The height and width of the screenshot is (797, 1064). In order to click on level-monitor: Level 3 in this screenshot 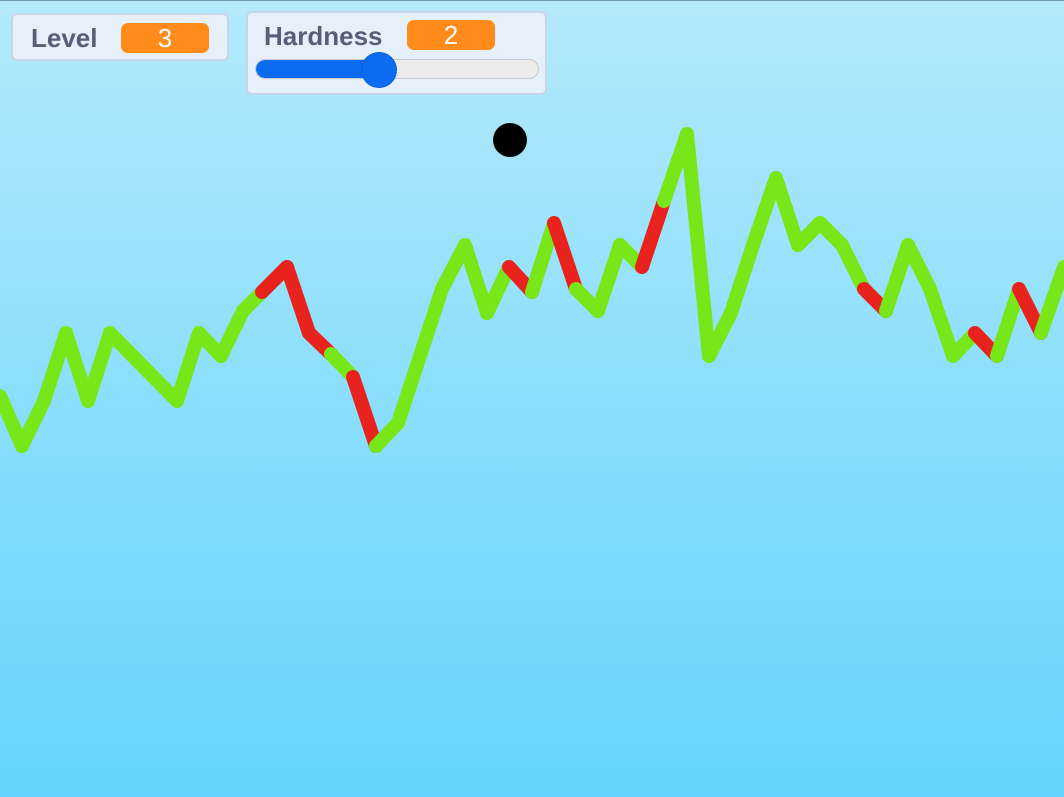, I will do `click(120, 37)`.